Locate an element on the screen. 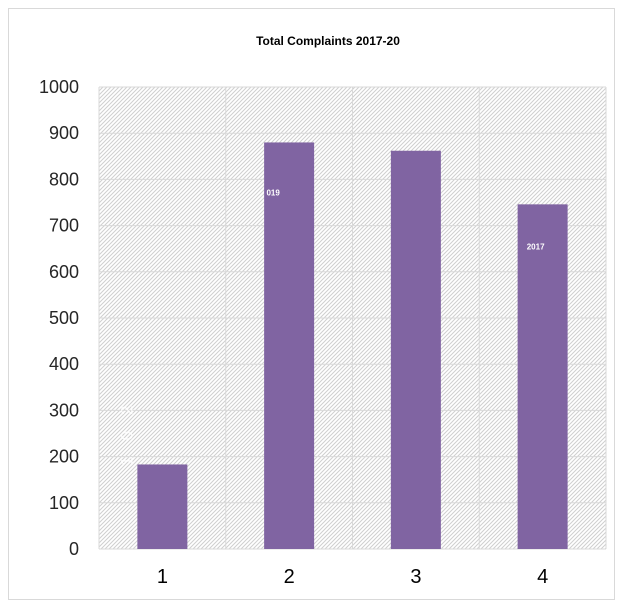 The height and width of the screenshot is (601, 624). x-tick-label: 3 is located at coordinates (415, 577).